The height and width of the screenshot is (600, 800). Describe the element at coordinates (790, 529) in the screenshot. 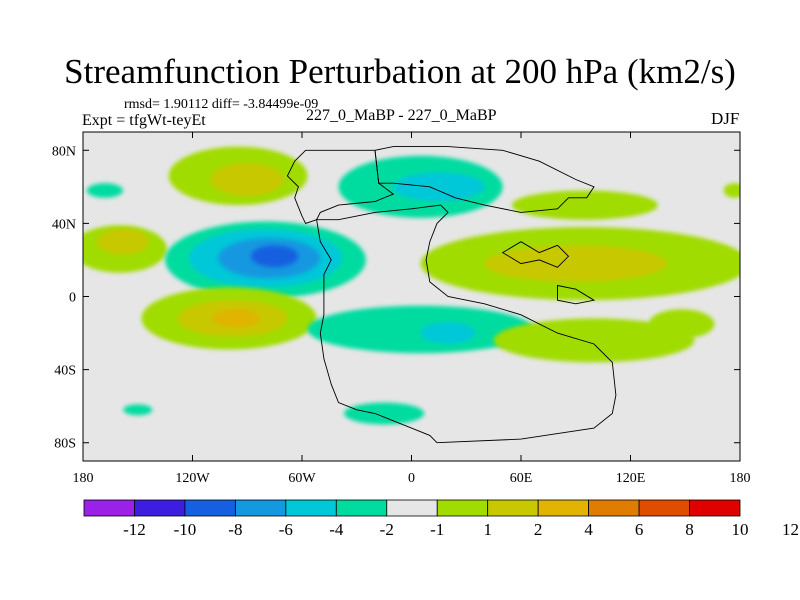

I see `colorbar-label: 12` at that location.